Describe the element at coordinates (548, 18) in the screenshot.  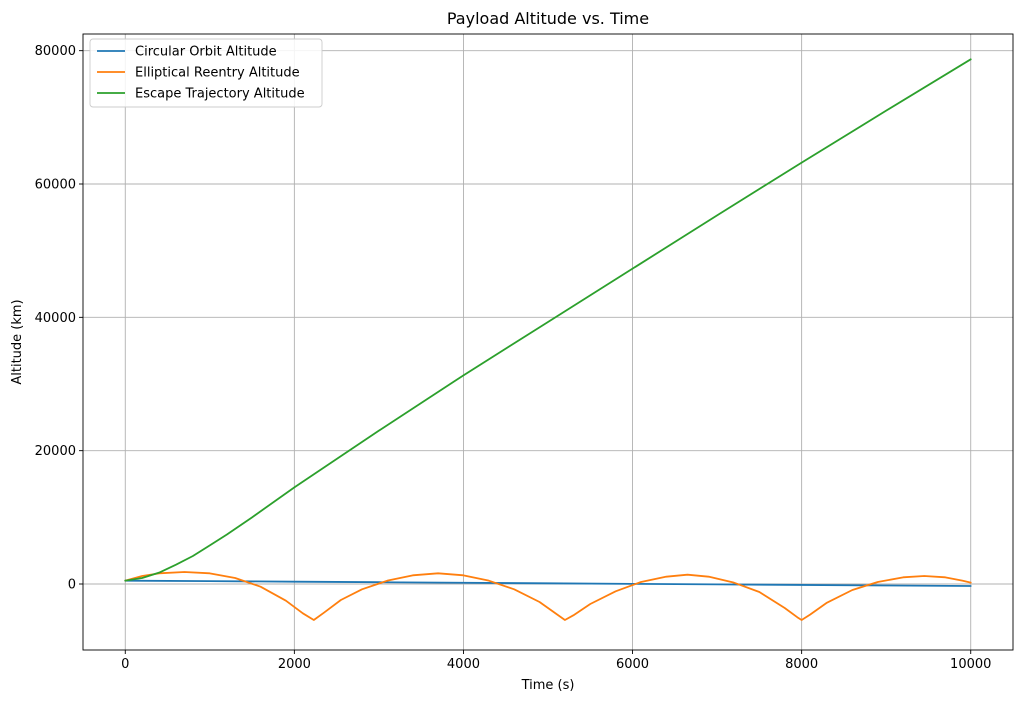
I see `chart-title: Payload Altitude vs. Time` at that location.